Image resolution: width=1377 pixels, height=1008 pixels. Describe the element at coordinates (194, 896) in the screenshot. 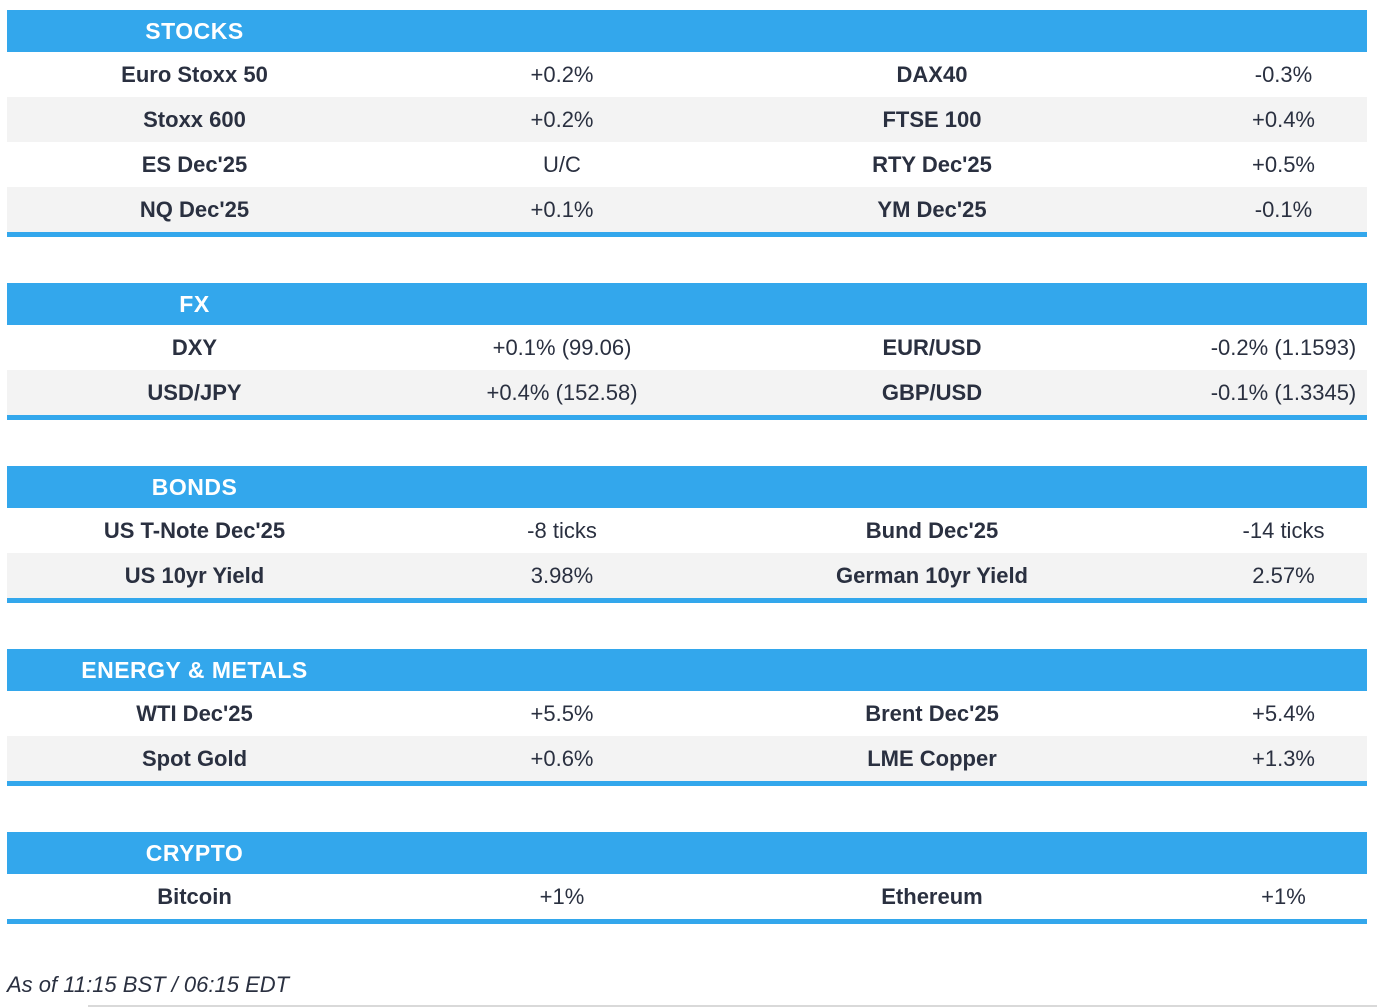

I see `instrument-label: Bitcoin` at that location.